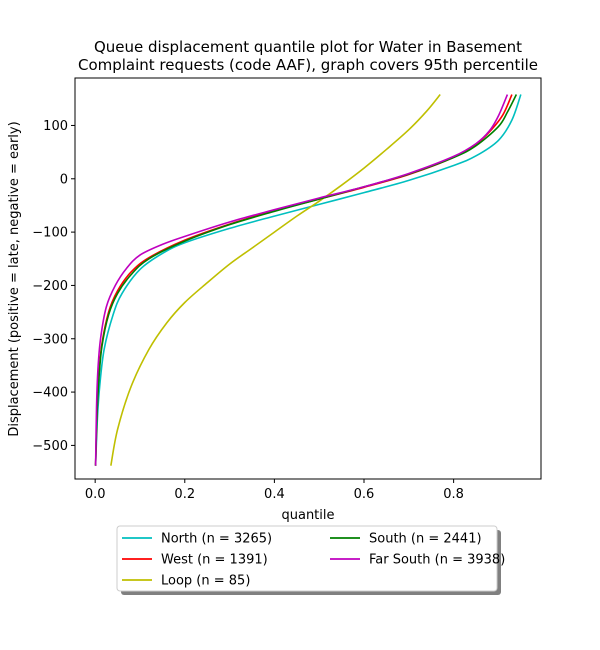 The width and height of the screenshot is (600, 650). Describe the element at coordinates (425, 539) in the screenshot. I see `legend-label-3: South (n = 2441)` at that location.